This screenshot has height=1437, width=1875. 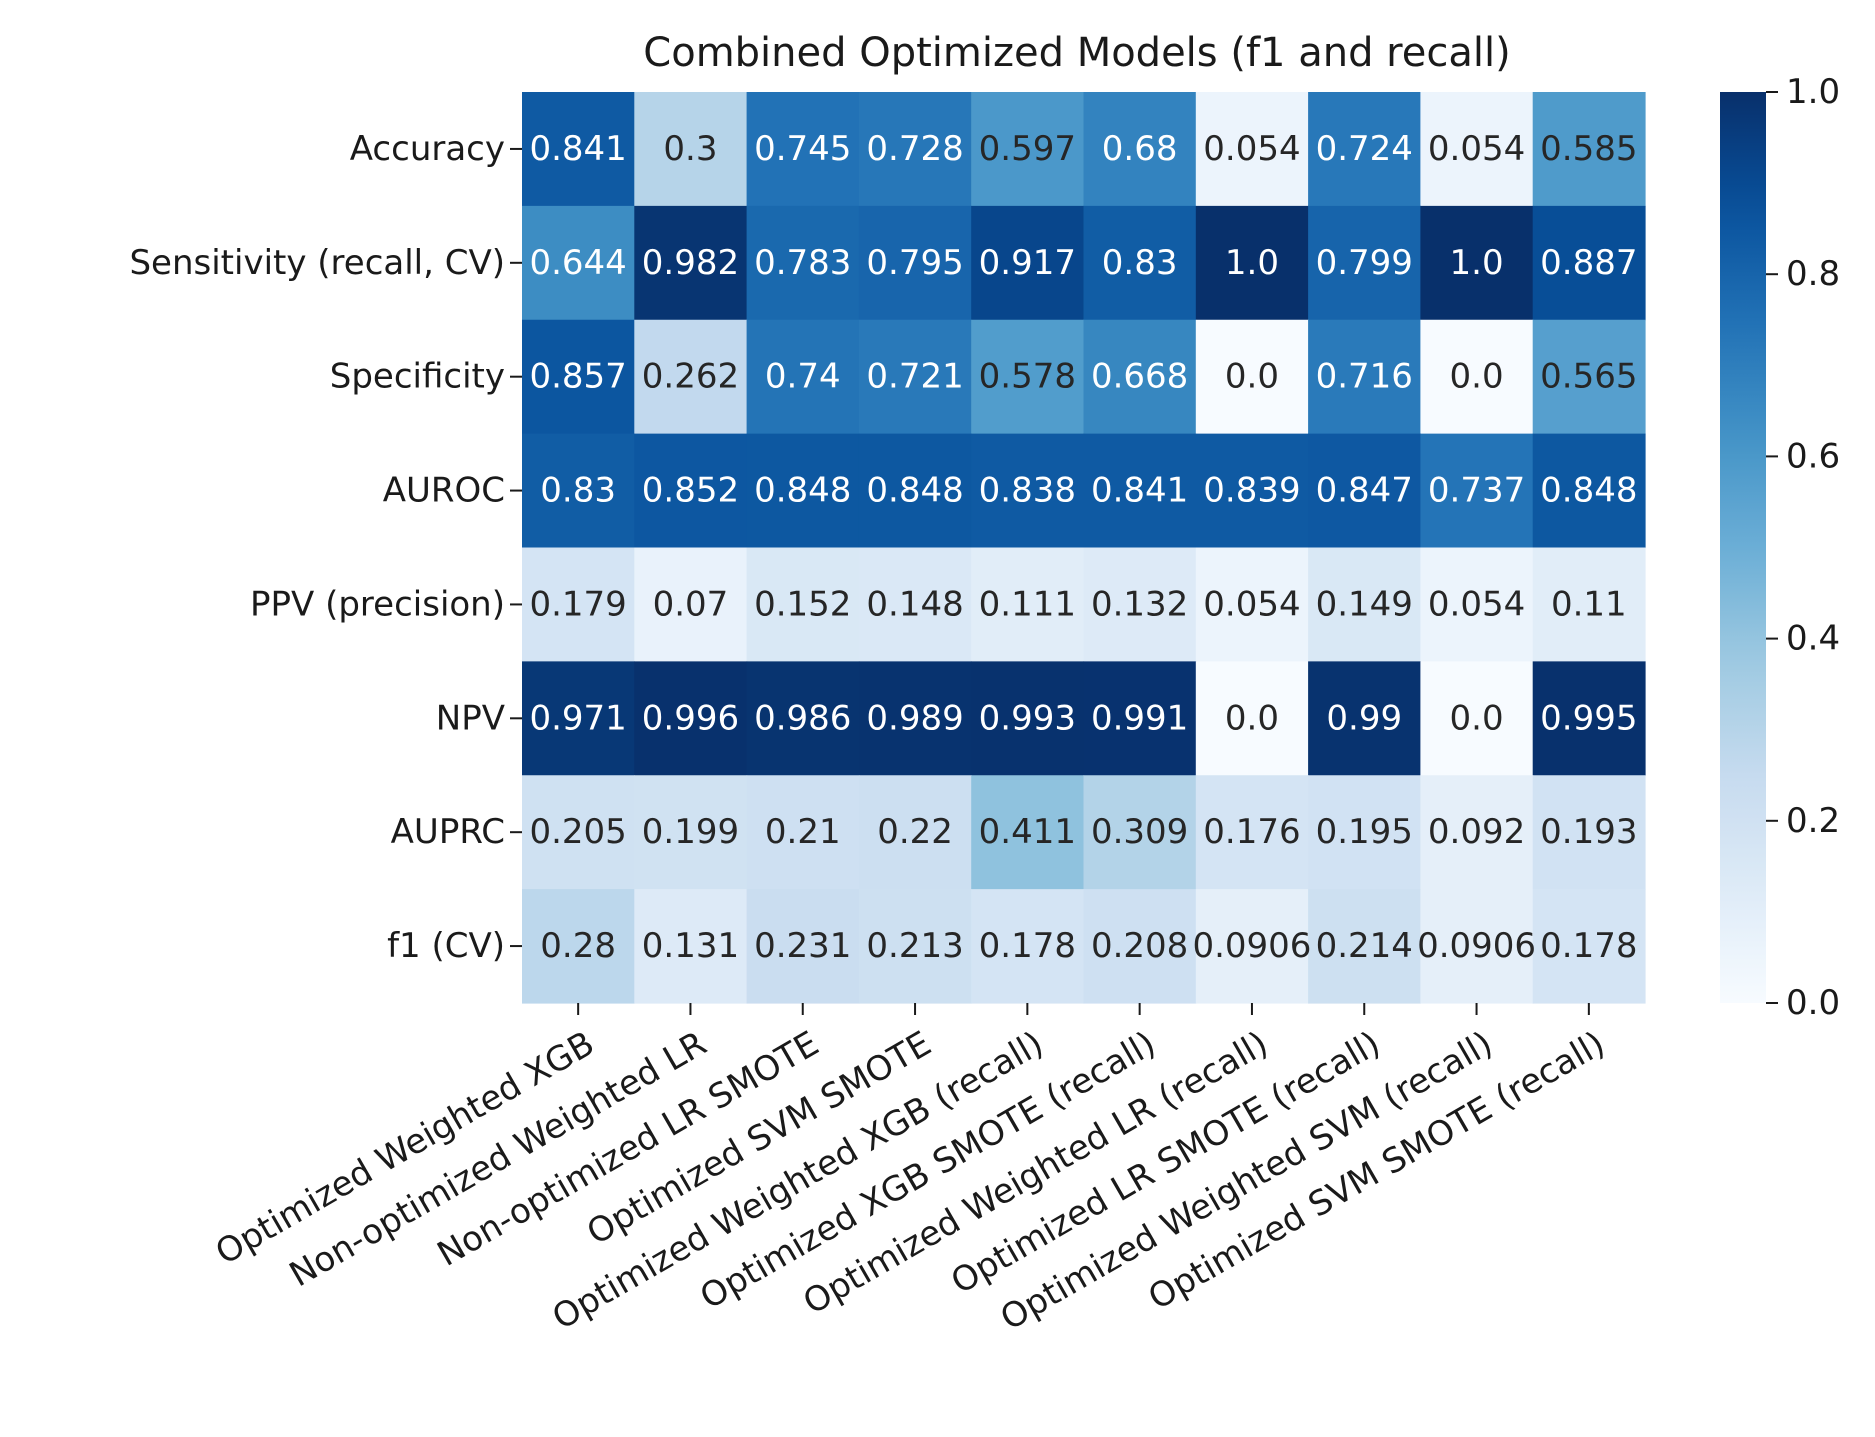 I want to click on cell-value-label: 0.83, so click(x=1140, y=263).